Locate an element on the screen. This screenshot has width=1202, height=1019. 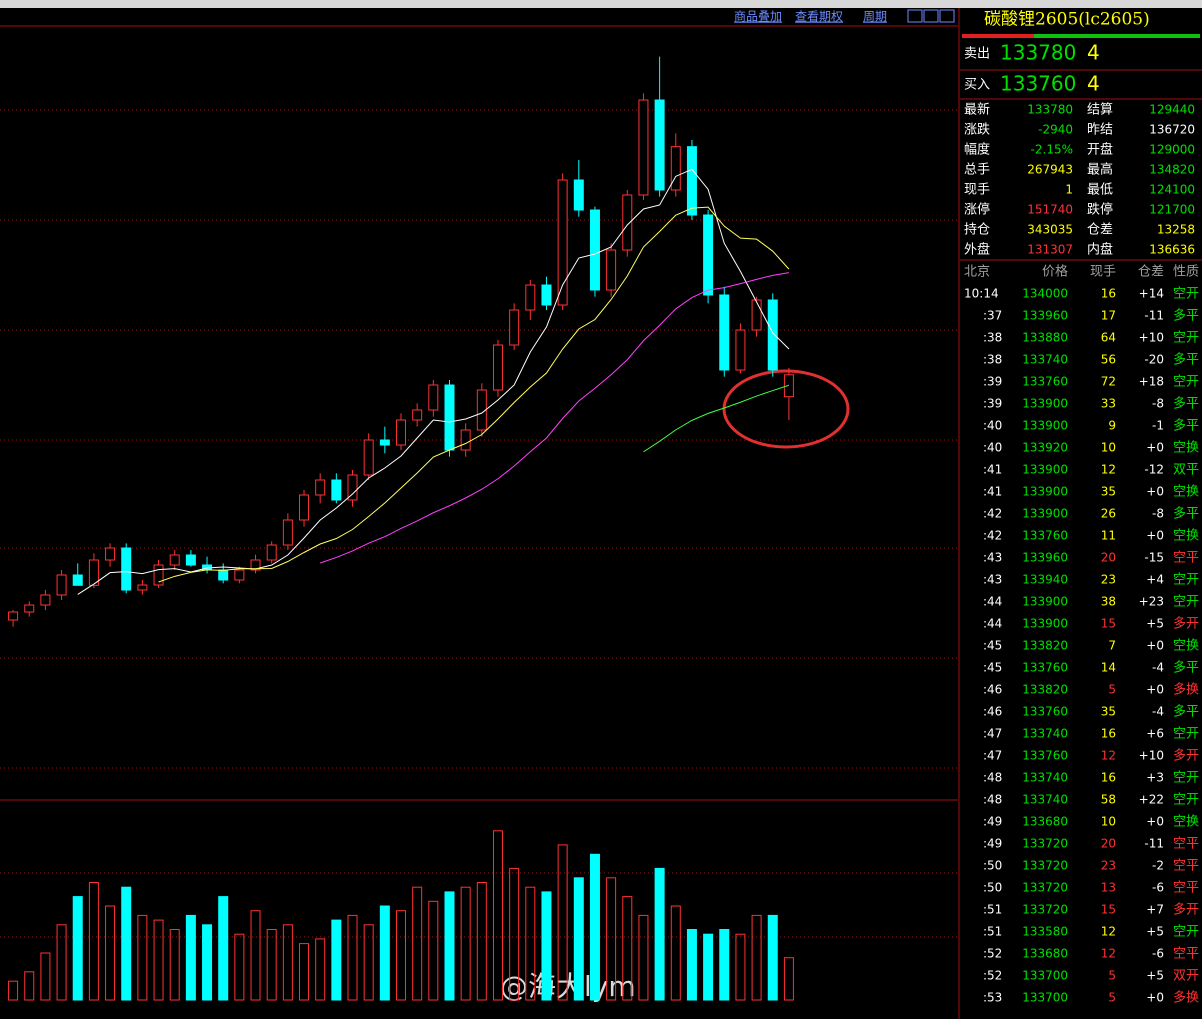
tick-price: 133820 is located at coordinates (1045, 646).